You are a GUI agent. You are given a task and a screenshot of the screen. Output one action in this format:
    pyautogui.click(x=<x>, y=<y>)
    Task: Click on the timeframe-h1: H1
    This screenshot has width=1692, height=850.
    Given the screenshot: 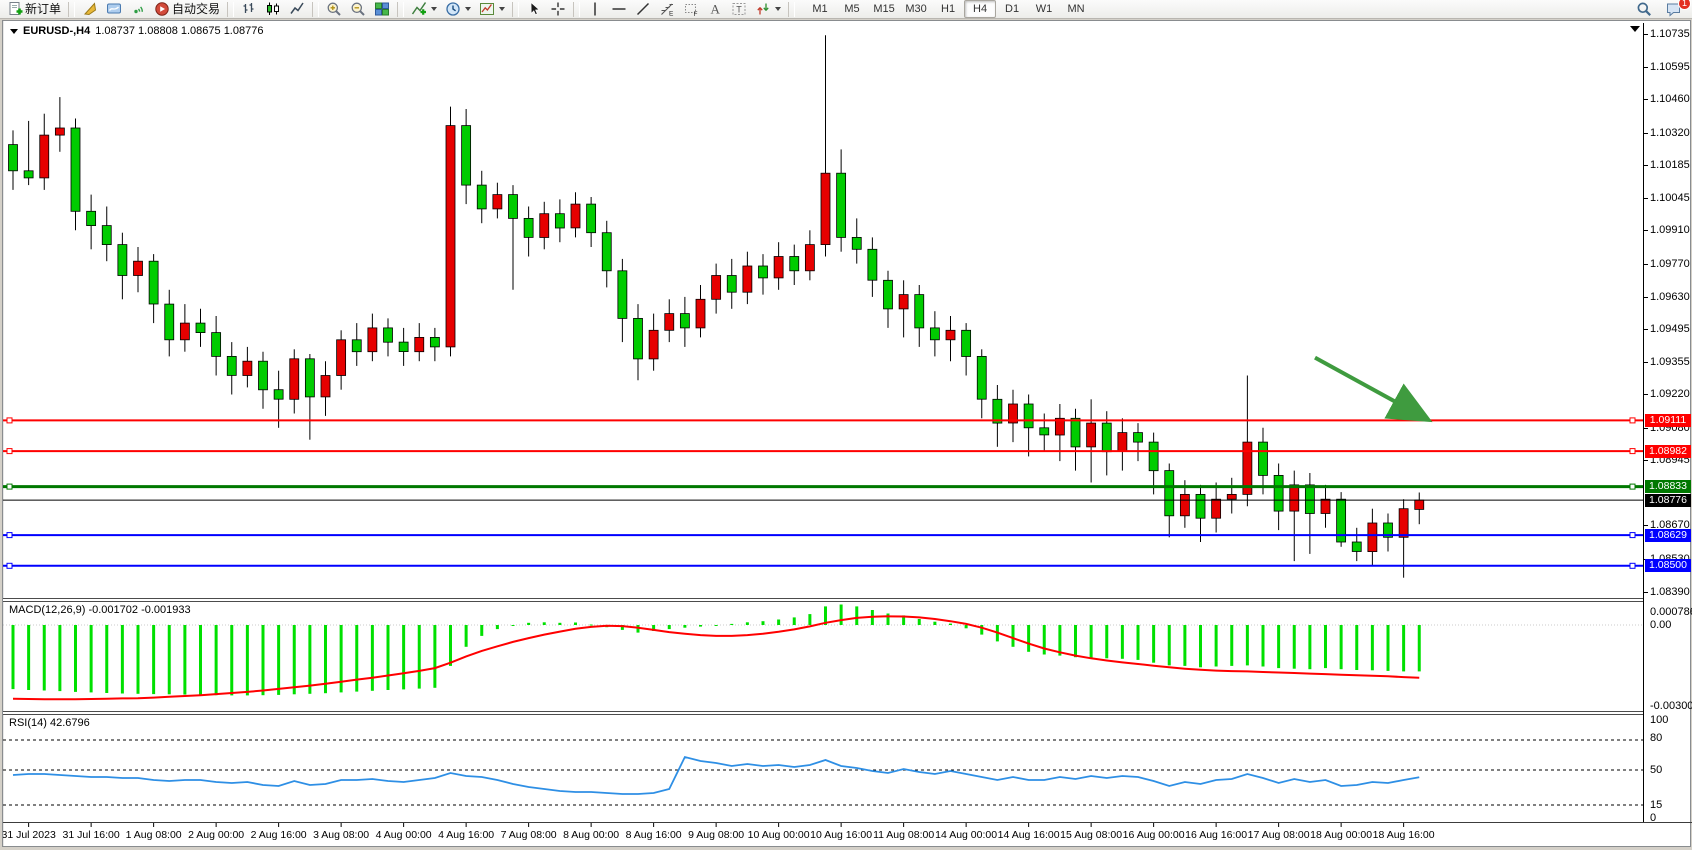 What is the action you would take?
    pyautogui.click(x=948, y=9)
    